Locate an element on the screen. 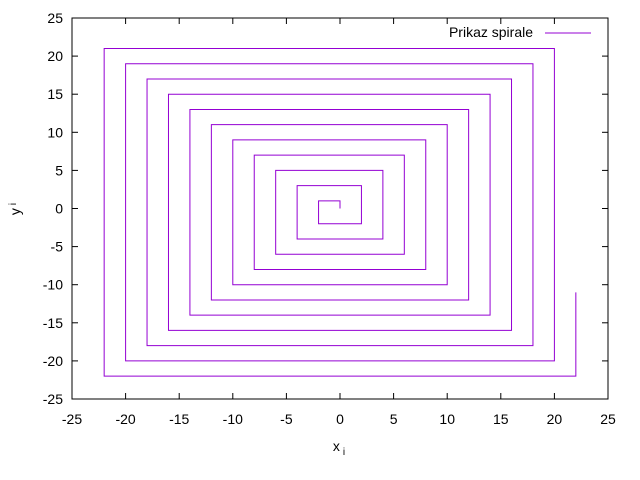 The image size is (640, 480). y-tick-label: 20 is located at coordinates (55, 56).